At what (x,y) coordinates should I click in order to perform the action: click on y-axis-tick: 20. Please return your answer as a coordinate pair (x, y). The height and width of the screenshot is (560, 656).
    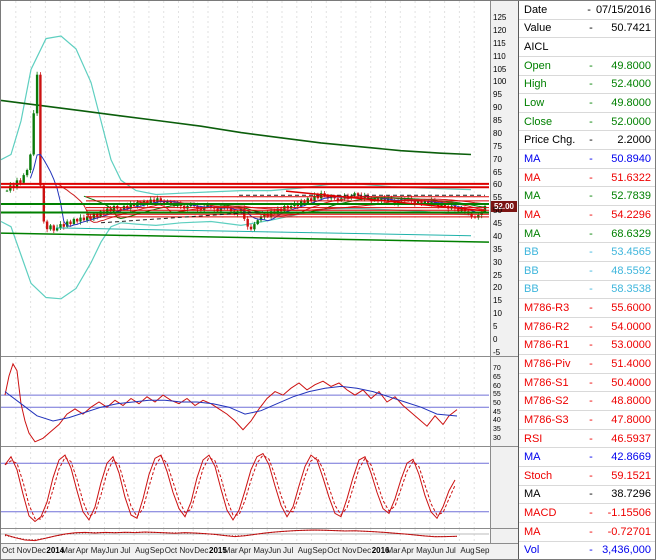
    Looking at the image, I should click on (497, 288).